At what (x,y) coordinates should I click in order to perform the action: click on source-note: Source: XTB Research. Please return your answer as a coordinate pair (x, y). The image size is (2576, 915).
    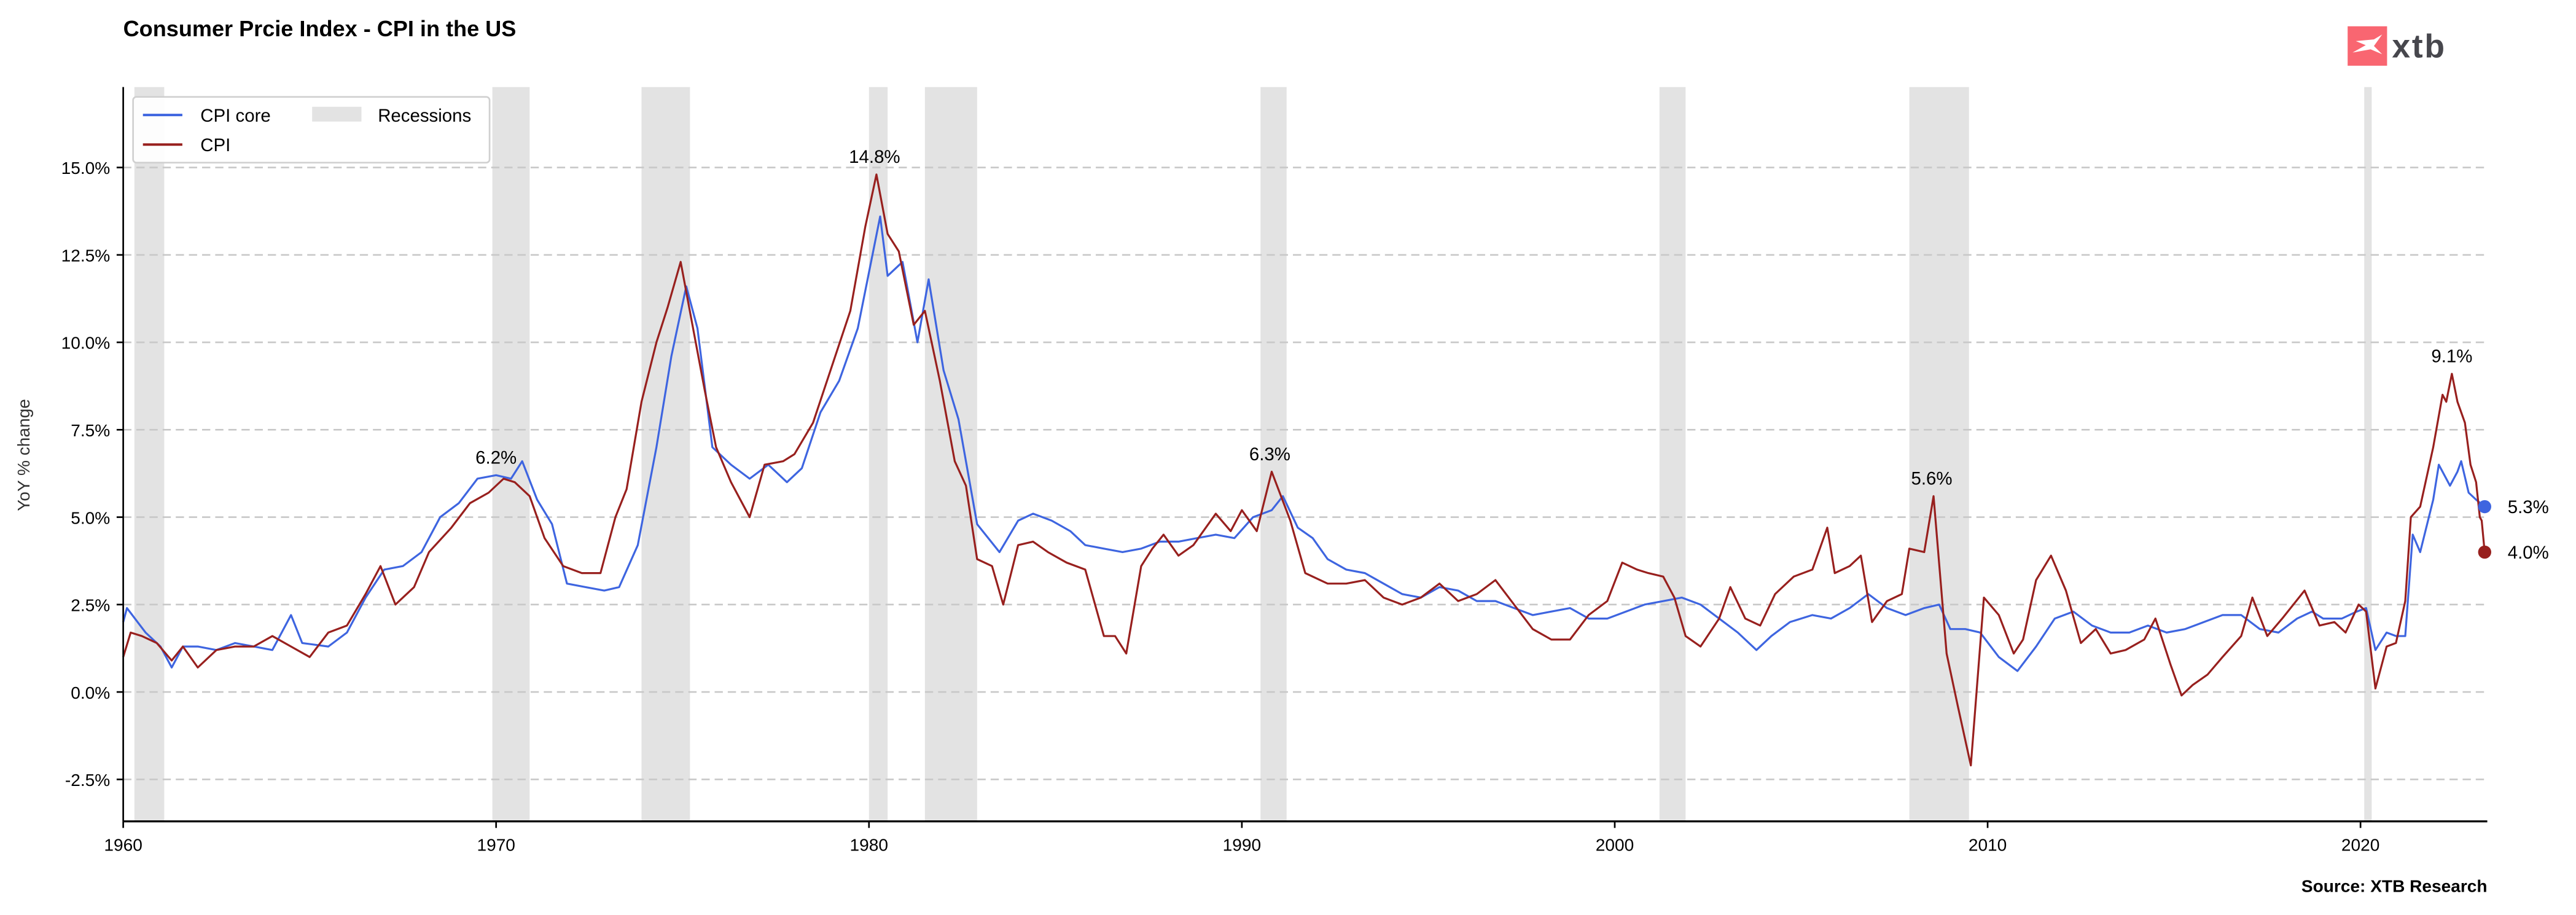
    Looking at the image, I should click on (2394, 886).